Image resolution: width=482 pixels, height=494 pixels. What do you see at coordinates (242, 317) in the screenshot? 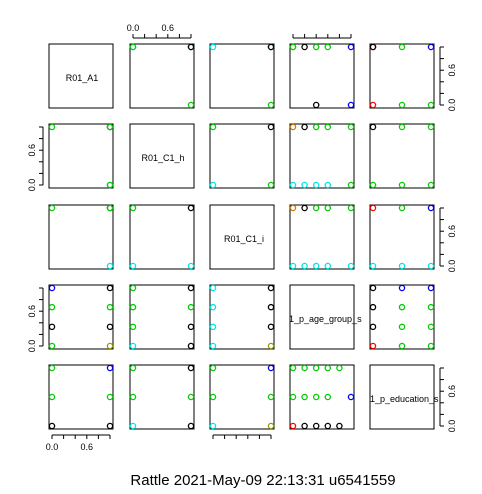
I see `panel-frame-r3-c2` at bounding box center [242, 317].